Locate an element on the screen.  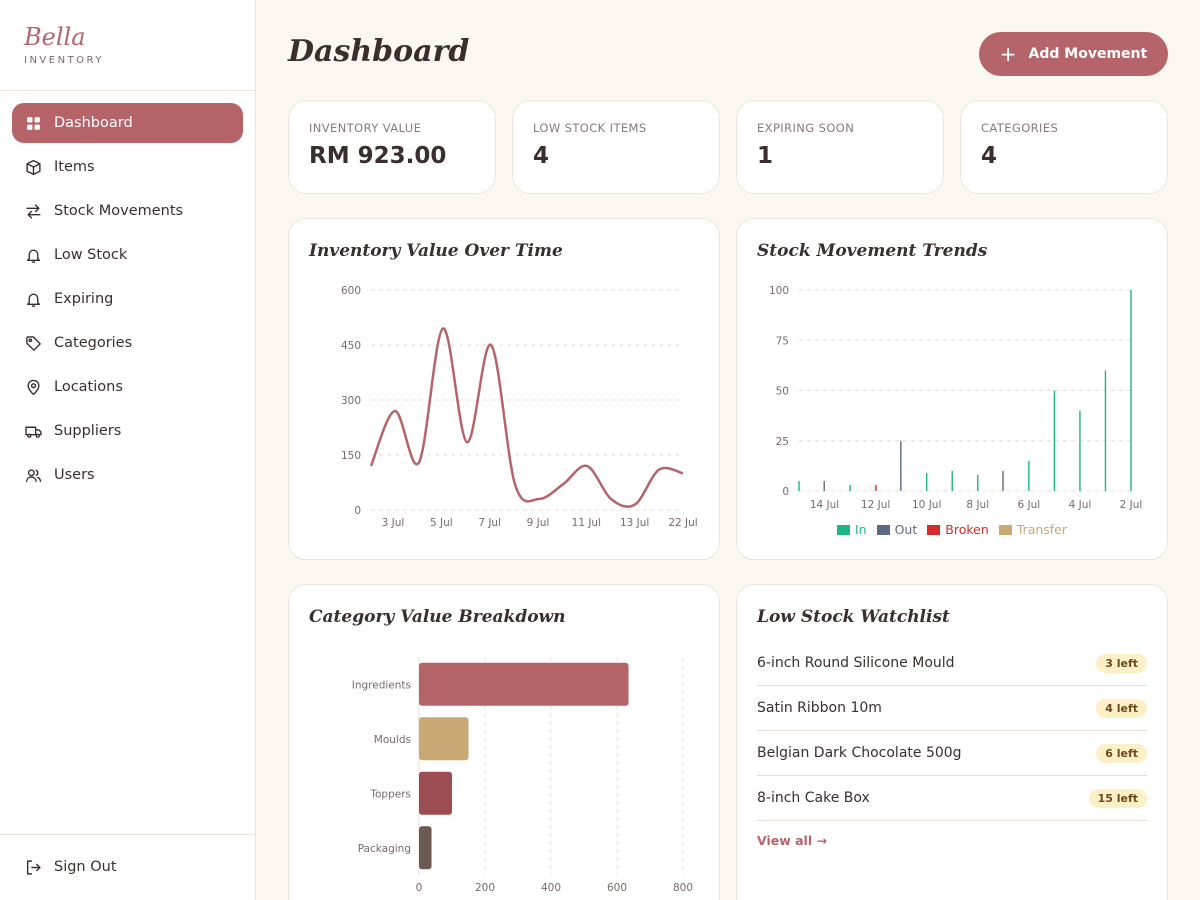
x-tick-label: 800 is located at coordinates (683, 888).